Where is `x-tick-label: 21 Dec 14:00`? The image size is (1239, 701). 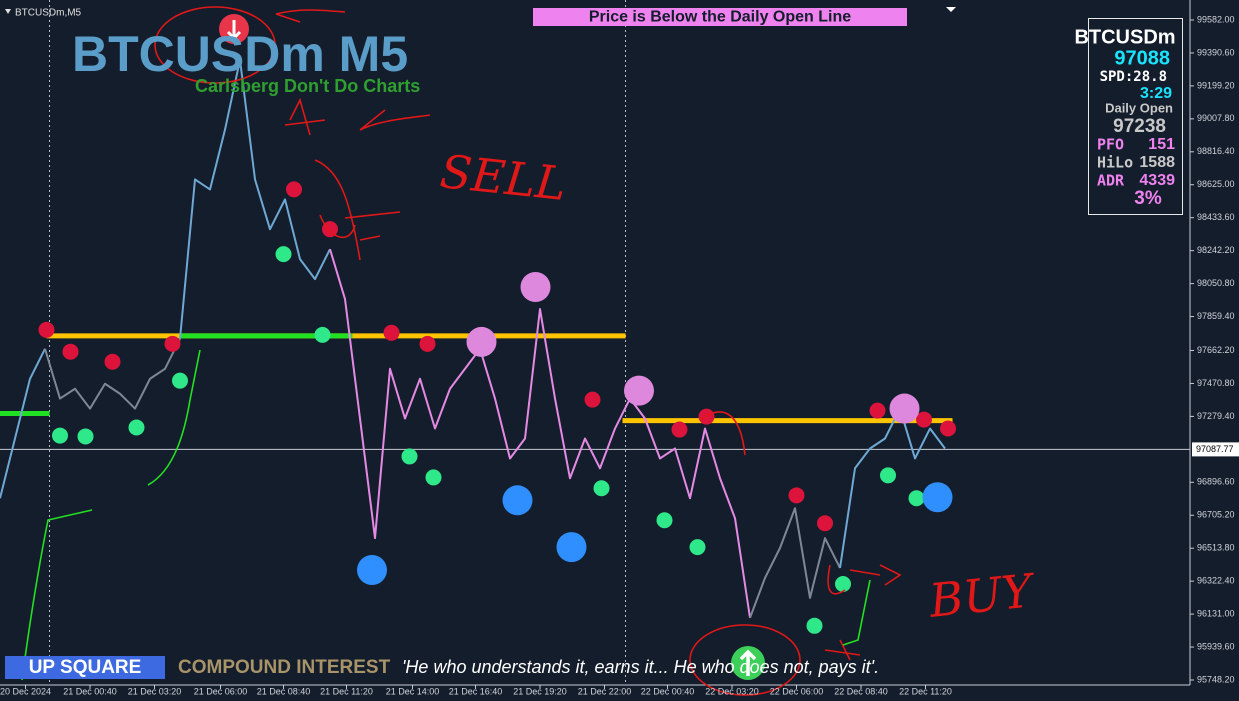
x-tick-label: 21 Dec 14:00 is located at coordinates (413, 691).